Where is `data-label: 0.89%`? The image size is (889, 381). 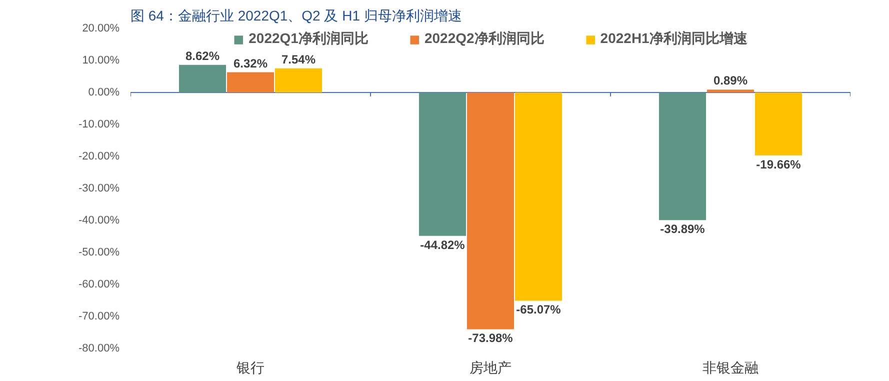 data-label: 0.89% is located at coordinates (730, 81).